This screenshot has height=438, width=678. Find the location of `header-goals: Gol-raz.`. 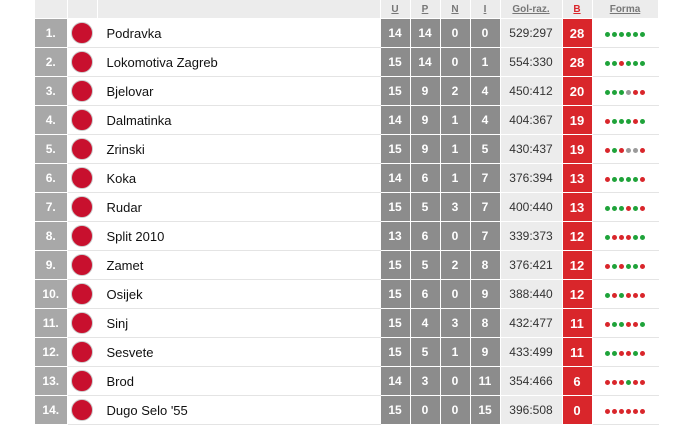

header-goals: Gol-raz. is located at coordinates (531, 9).